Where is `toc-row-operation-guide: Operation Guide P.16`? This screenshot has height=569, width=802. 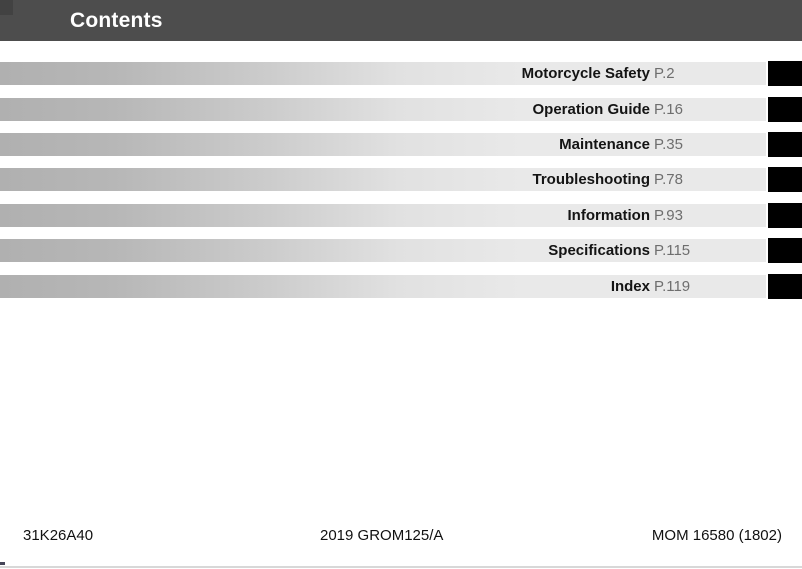 toc-row-operation-guide: Operation Guide P.16 is located at coordinates (401, 109).